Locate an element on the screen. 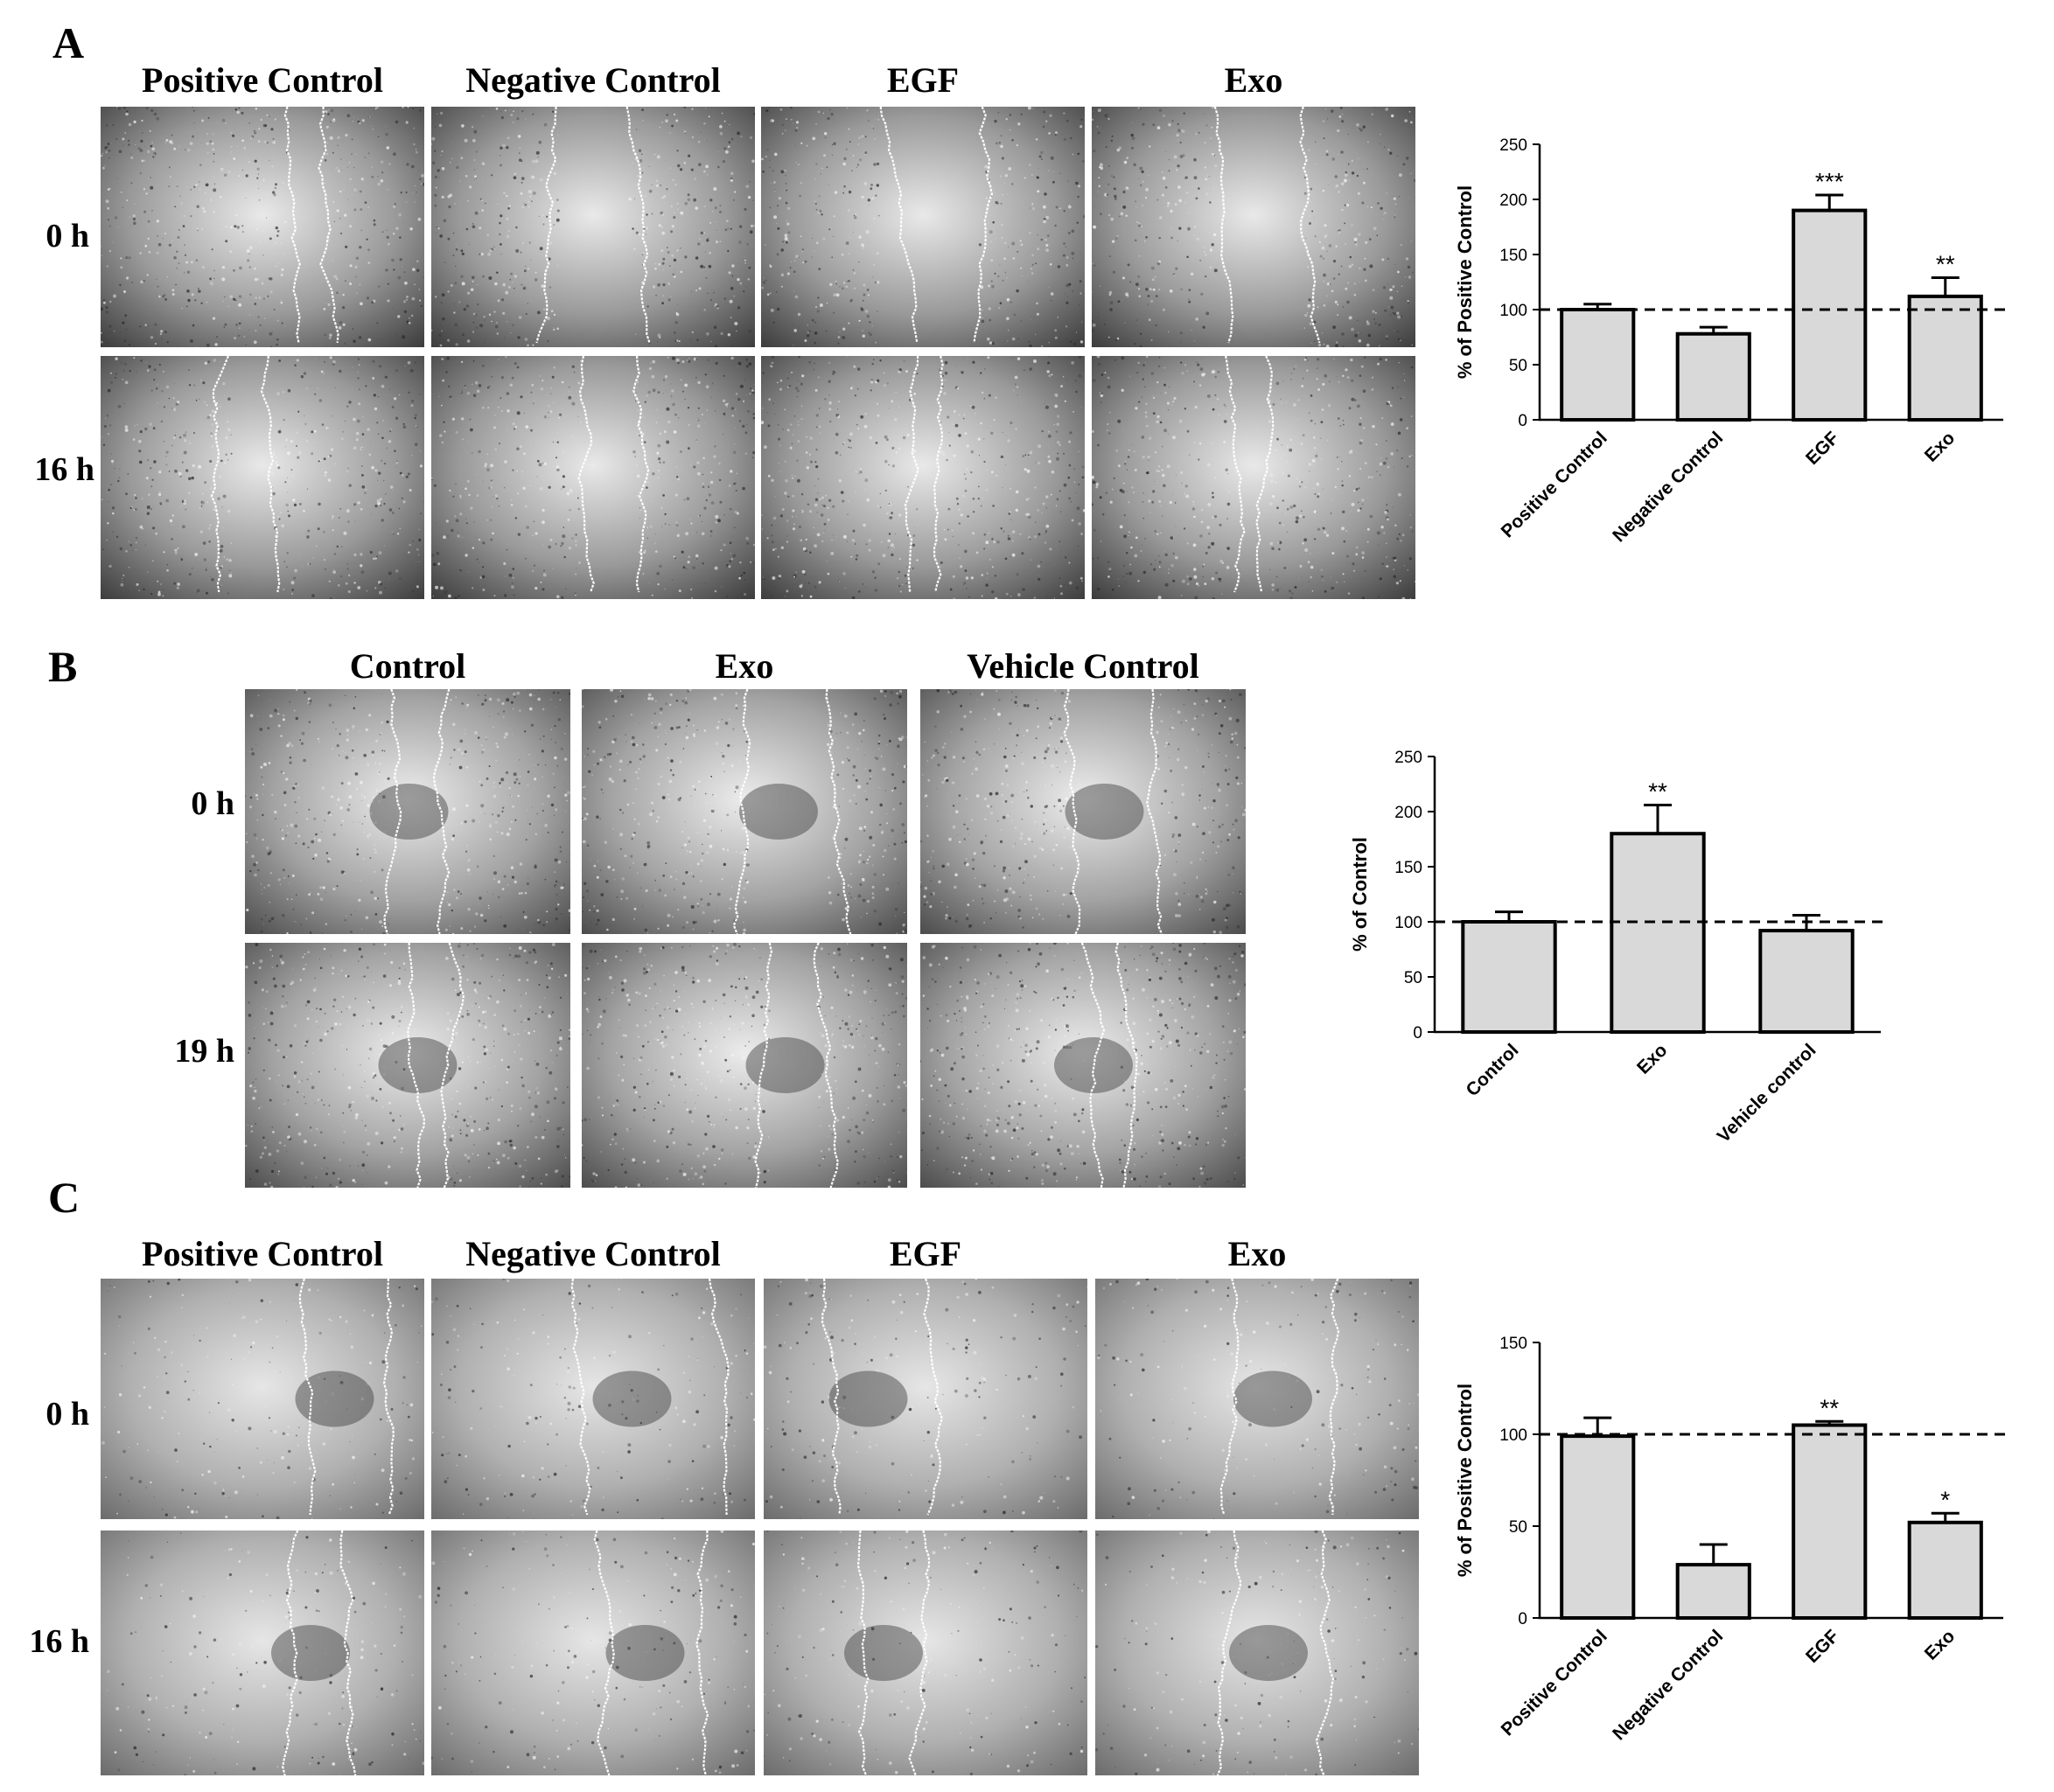  row-label-0h: 0 h is located at coordinates (67, 237).